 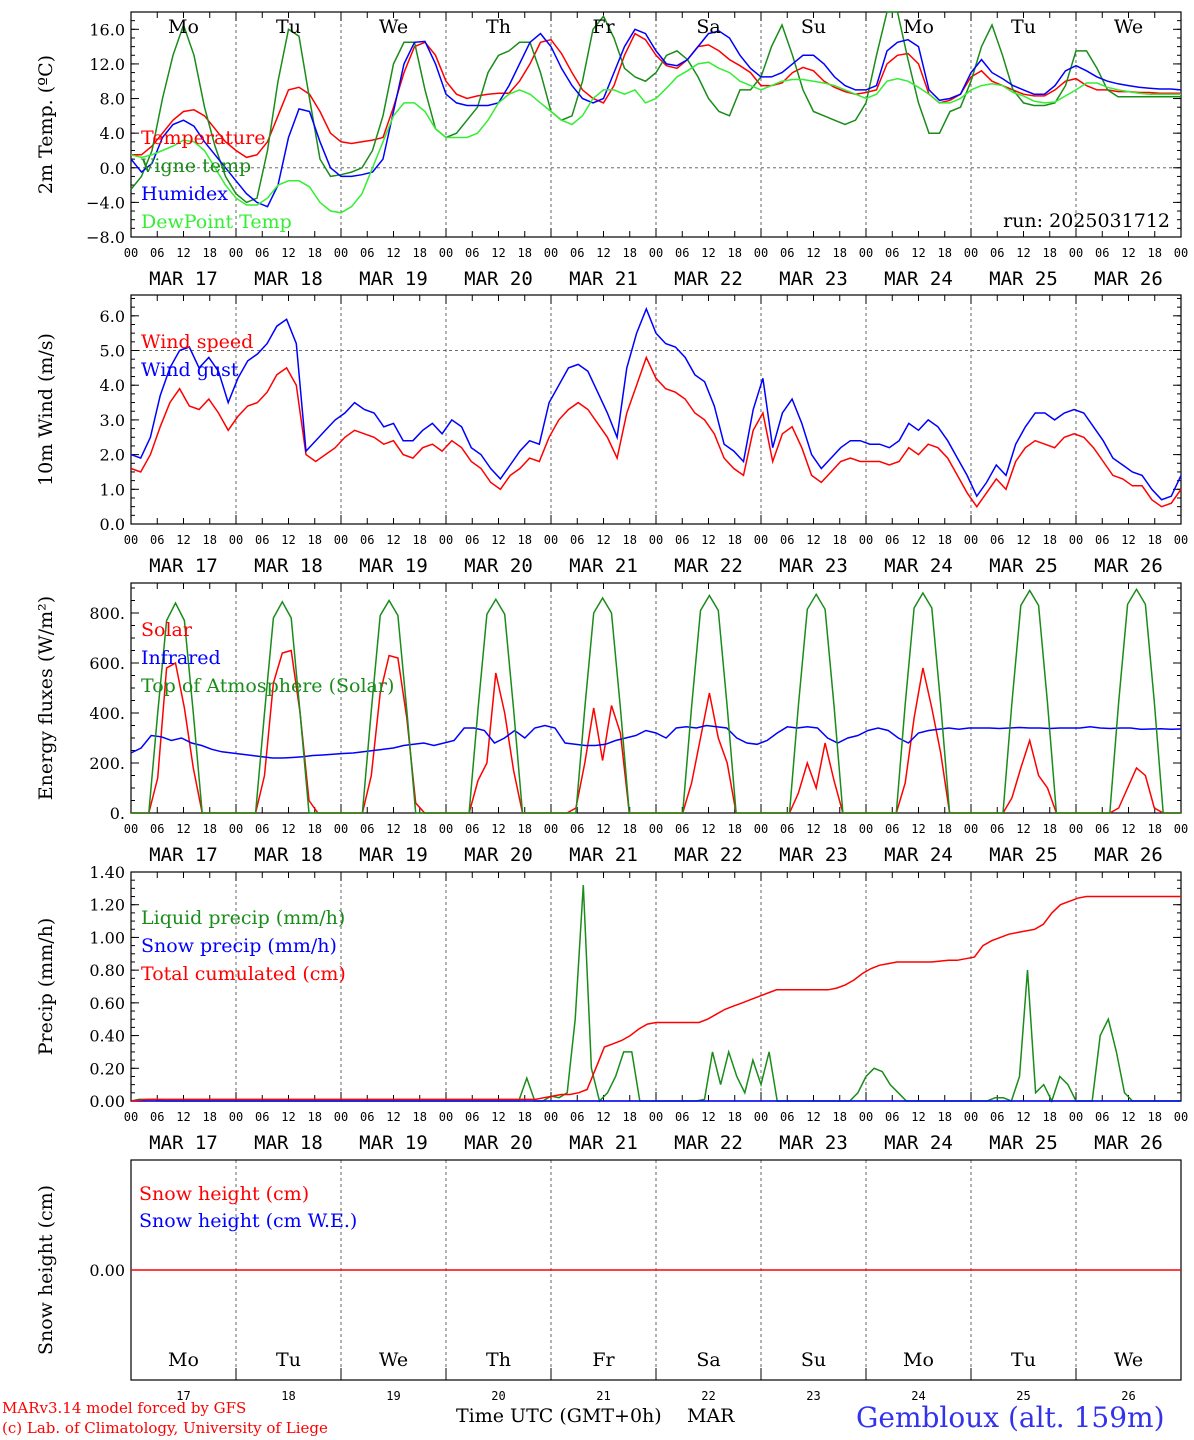 I want to click on y-axis-label: Snow height (cm), so click(x=46, y=1270).